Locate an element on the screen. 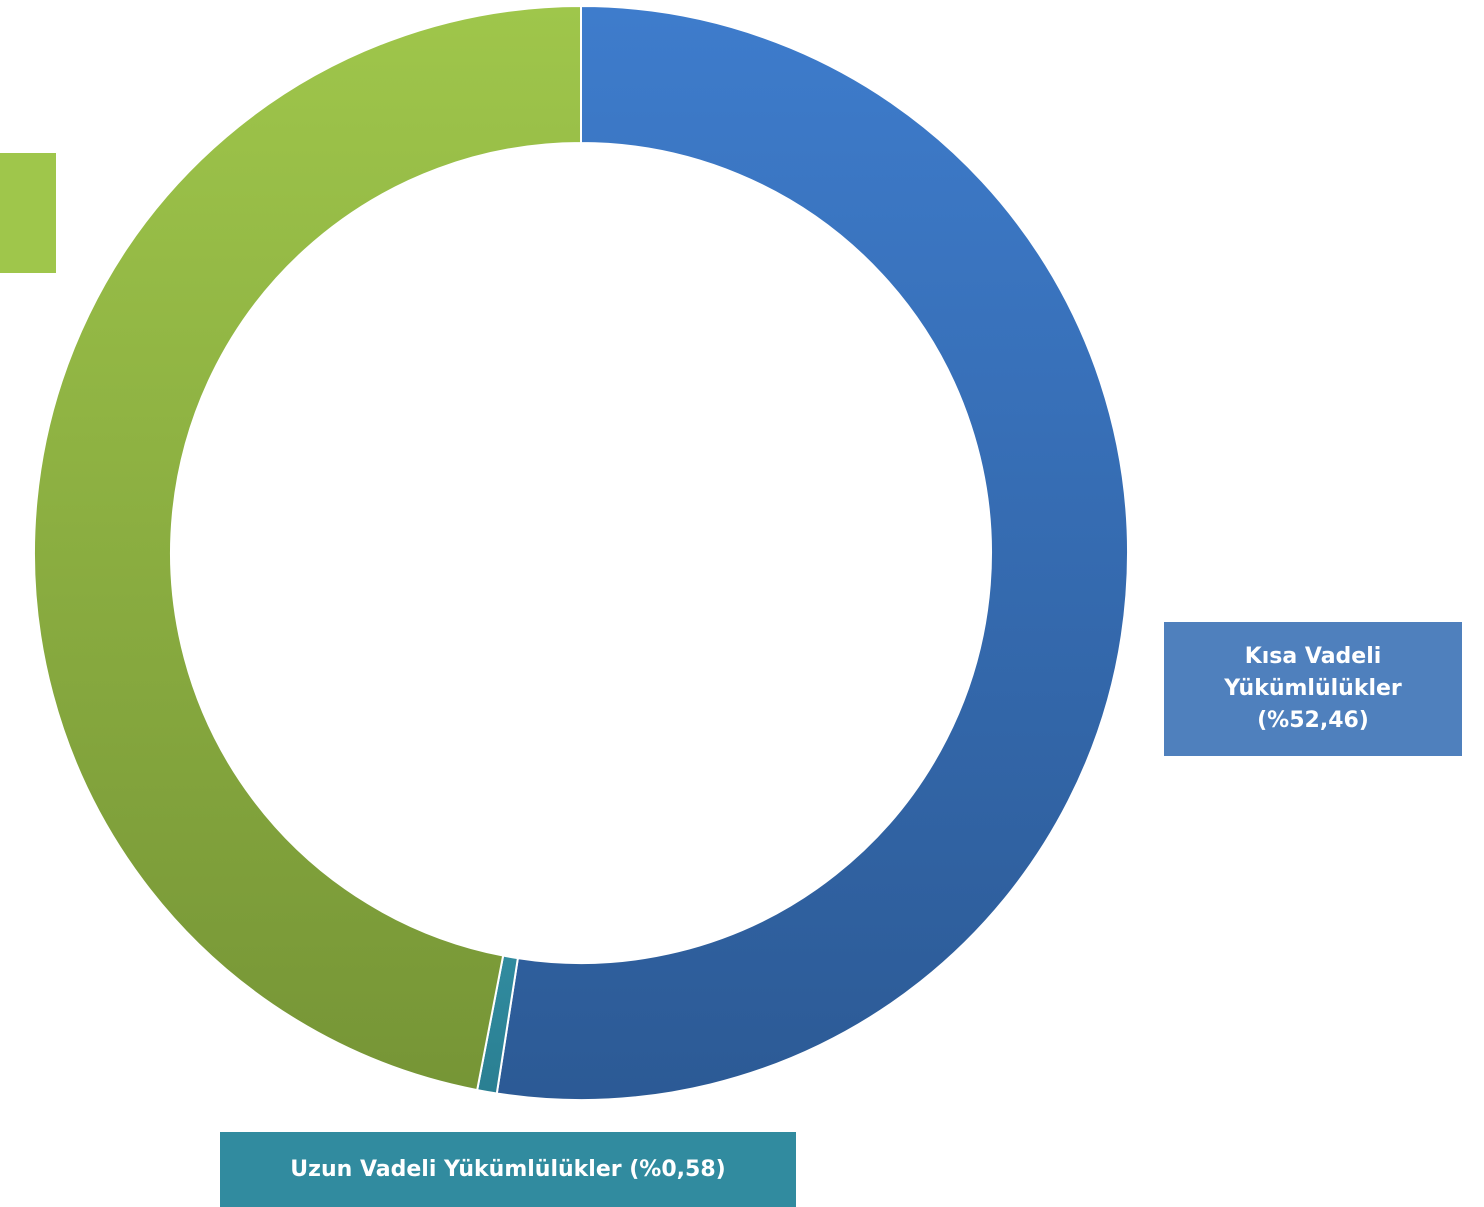 This screenshot has width=1484, height=1207. slice-label-kisa-vadeli: Kısa Vadeli Yükümlülükler (%52,46) is located at coordinates (1313, 689).